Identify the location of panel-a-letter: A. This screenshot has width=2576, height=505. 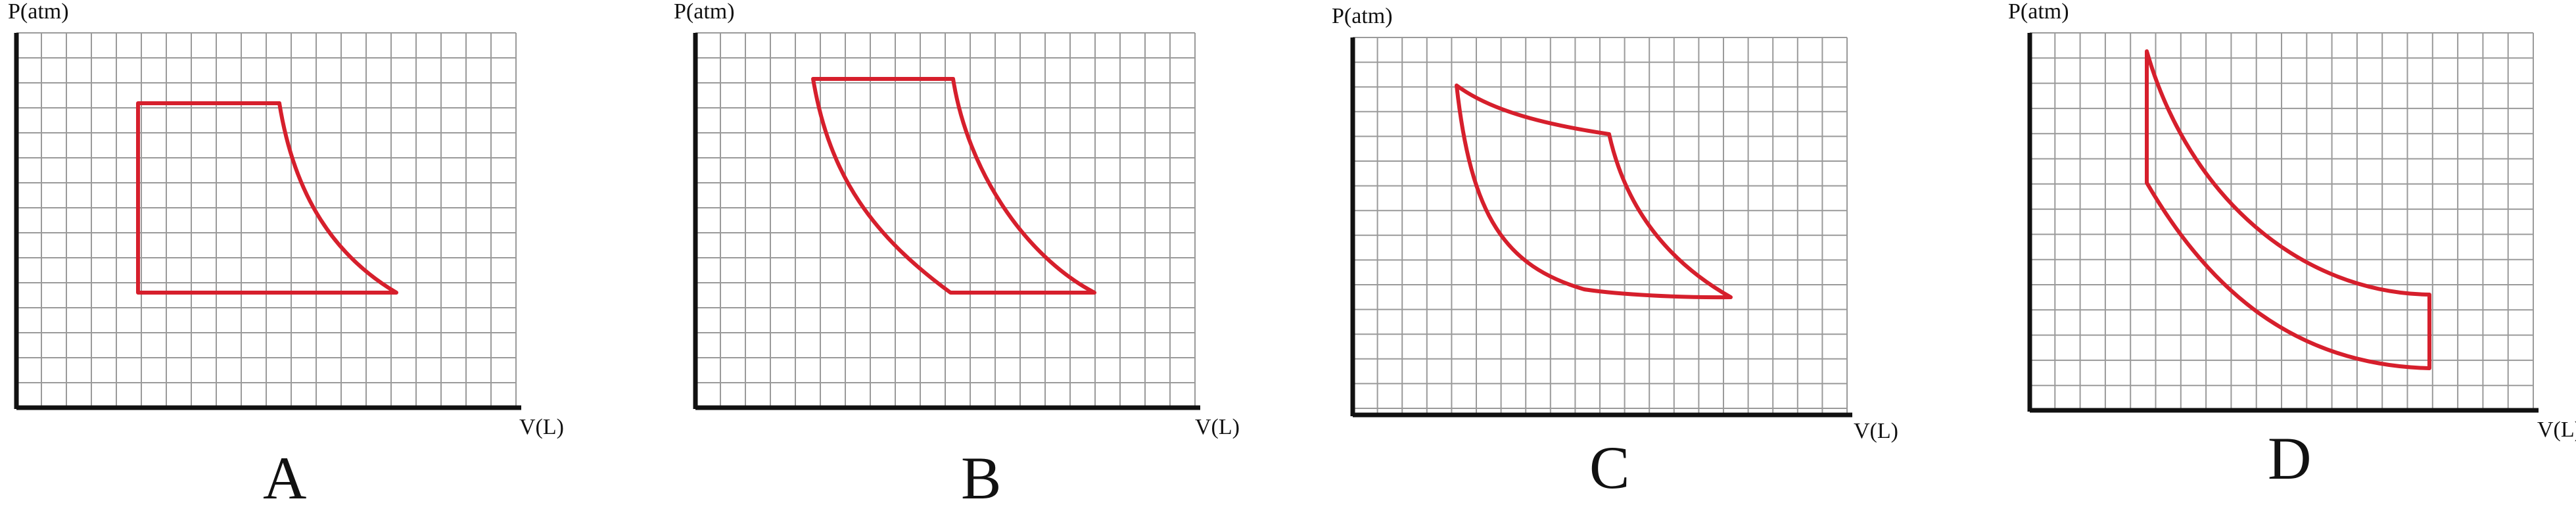
(284, 475).